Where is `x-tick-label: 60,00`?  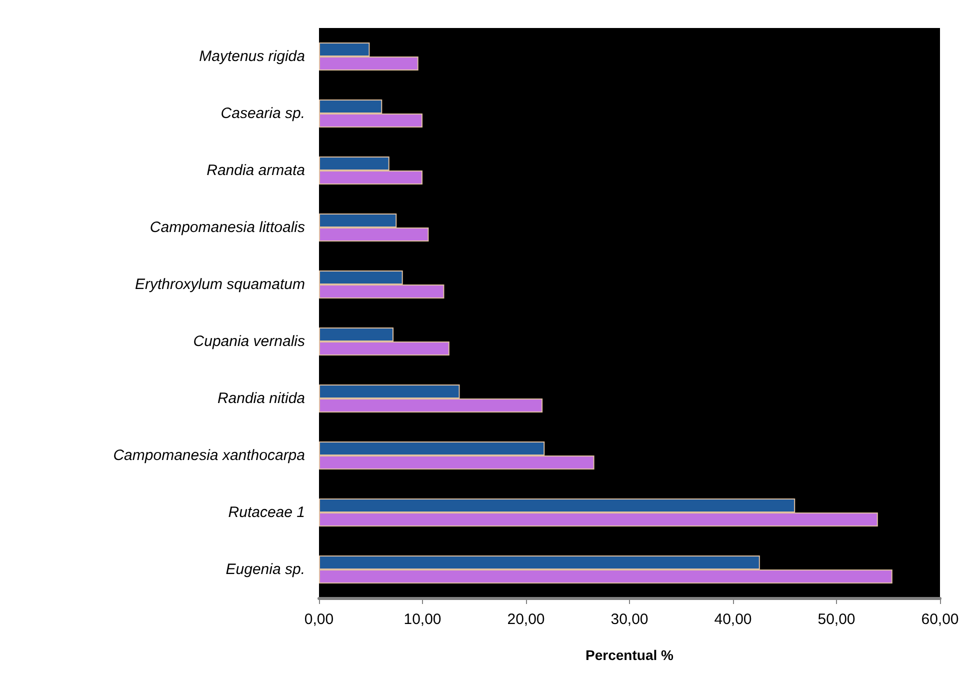
x-tick-label: 60,00 is located at coordinates (940, 619).